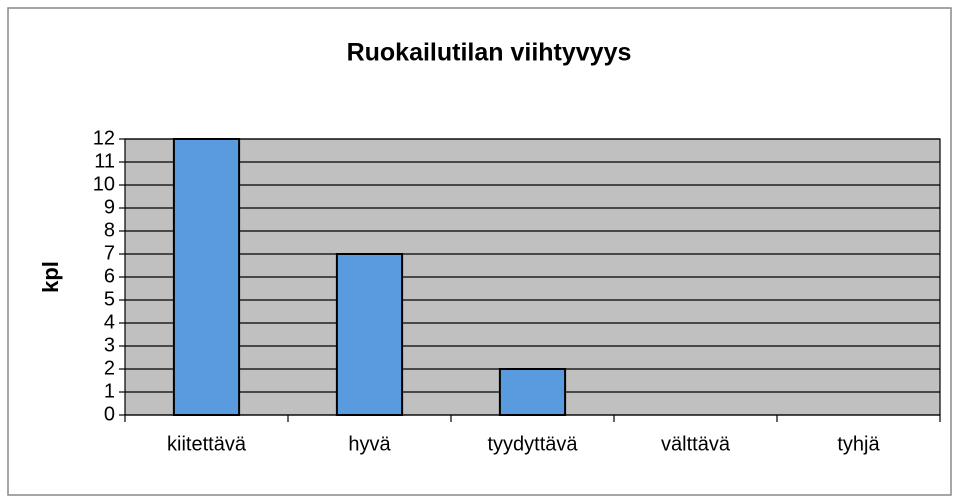 Image resolution: width=959 pixels, height=502 pixels. What do you see at coordinates (104, 184) in the screenshot?
I see `y-tick-label: 10` at bounding box center [104, 184].